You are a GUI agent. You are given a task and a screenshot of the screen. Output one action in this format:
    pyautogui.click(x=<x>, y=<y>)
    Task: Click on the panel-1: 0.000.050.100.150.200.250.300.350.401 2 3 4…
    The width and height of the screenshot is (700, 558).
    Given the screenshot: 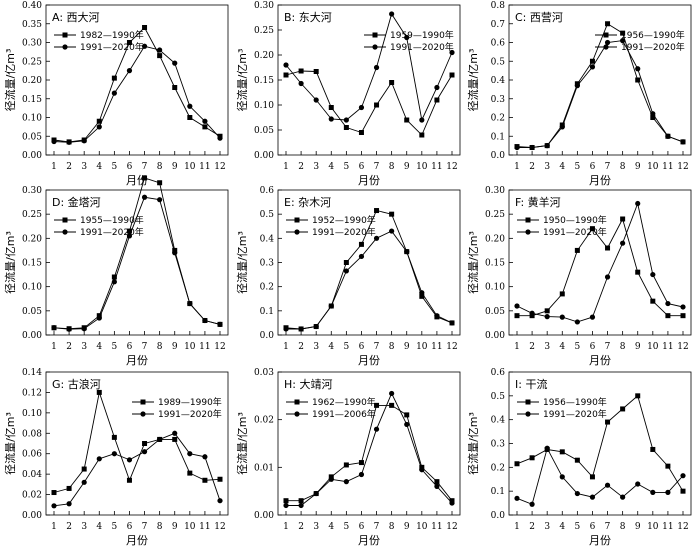 What is the action you would take?
    pyautogui.click(x=116, y=94)
    